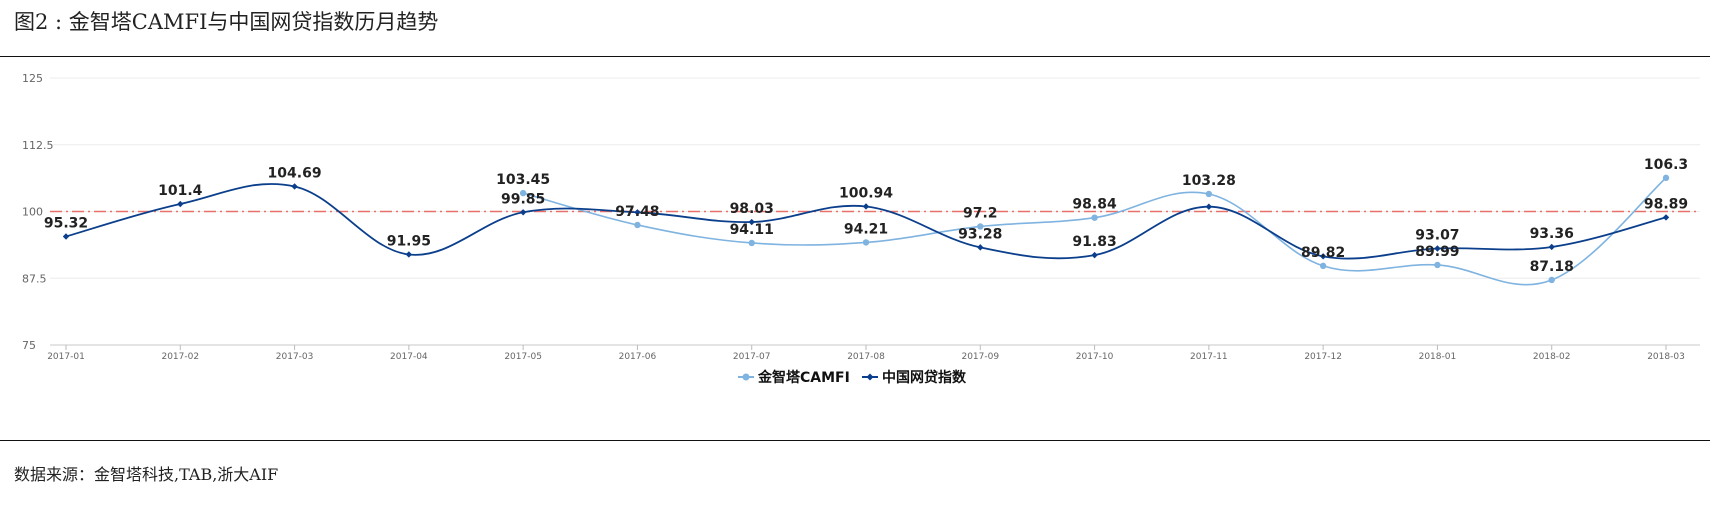 The width and height of the screenshot is (1715, 506). I want to click on bottom-rule, so click(855, 440).